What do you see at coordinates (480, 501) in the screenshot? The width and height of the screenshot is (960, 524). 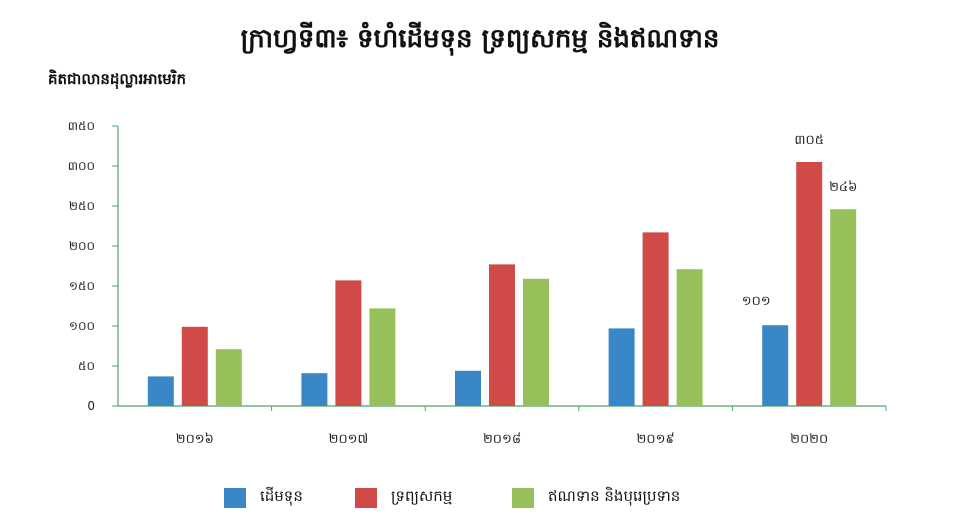 I see `chart-legend: ដើមទុន ទ្រព្យសកម្ម ឥណទាន និងបុរេប្រទាន` at bounding box center [480, 501].